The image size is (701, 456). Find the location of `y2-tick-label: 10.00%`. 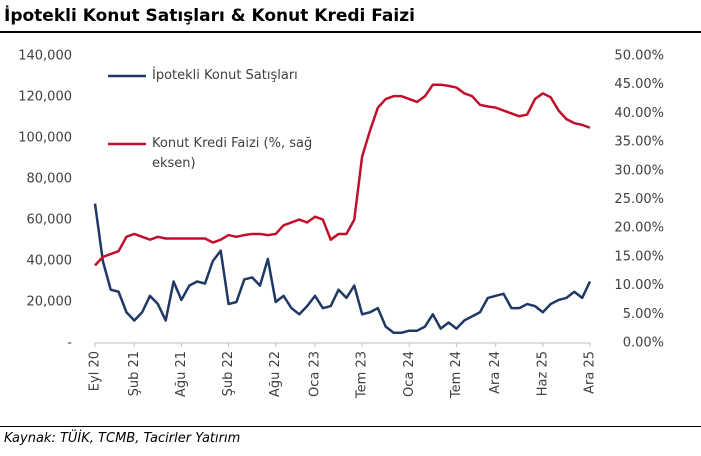

y2-tick-label: 10.00% is located at coordinates (639, 285).